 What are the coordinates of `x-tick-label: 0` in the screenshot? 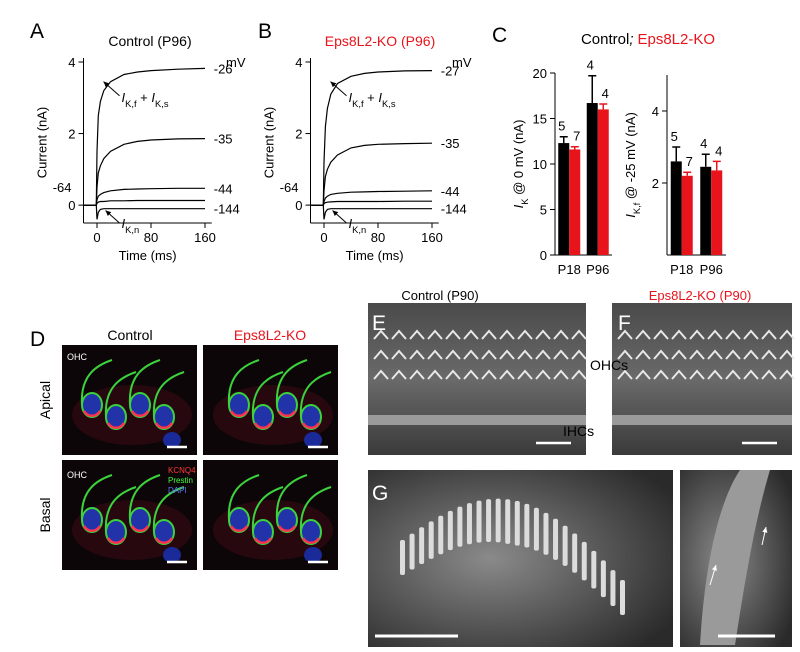 It's located at (96, 237).